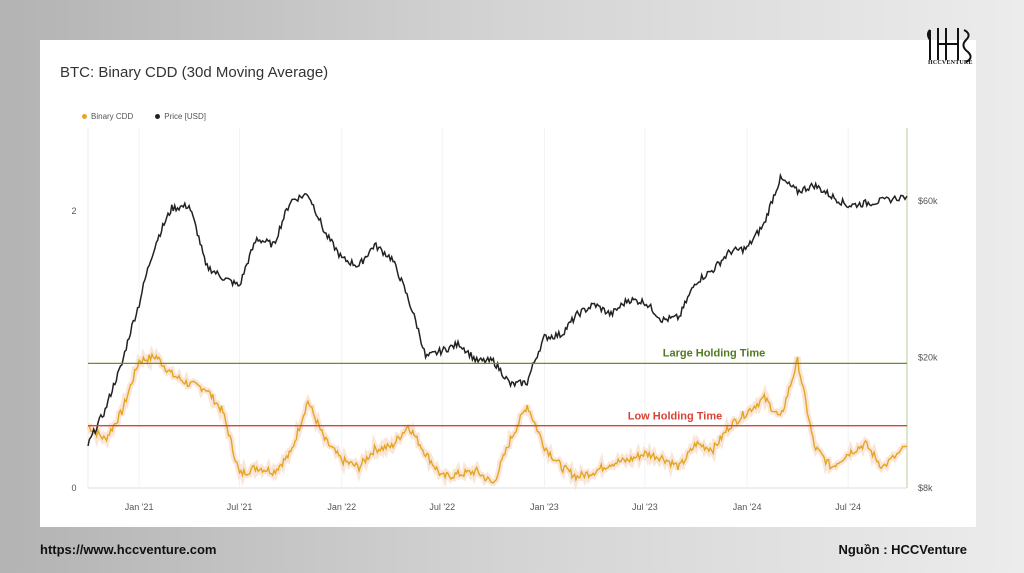 This screenshot has height=573, width=1024. I want to click on low-holding-label: Low Holding Time, so click(675, 417).